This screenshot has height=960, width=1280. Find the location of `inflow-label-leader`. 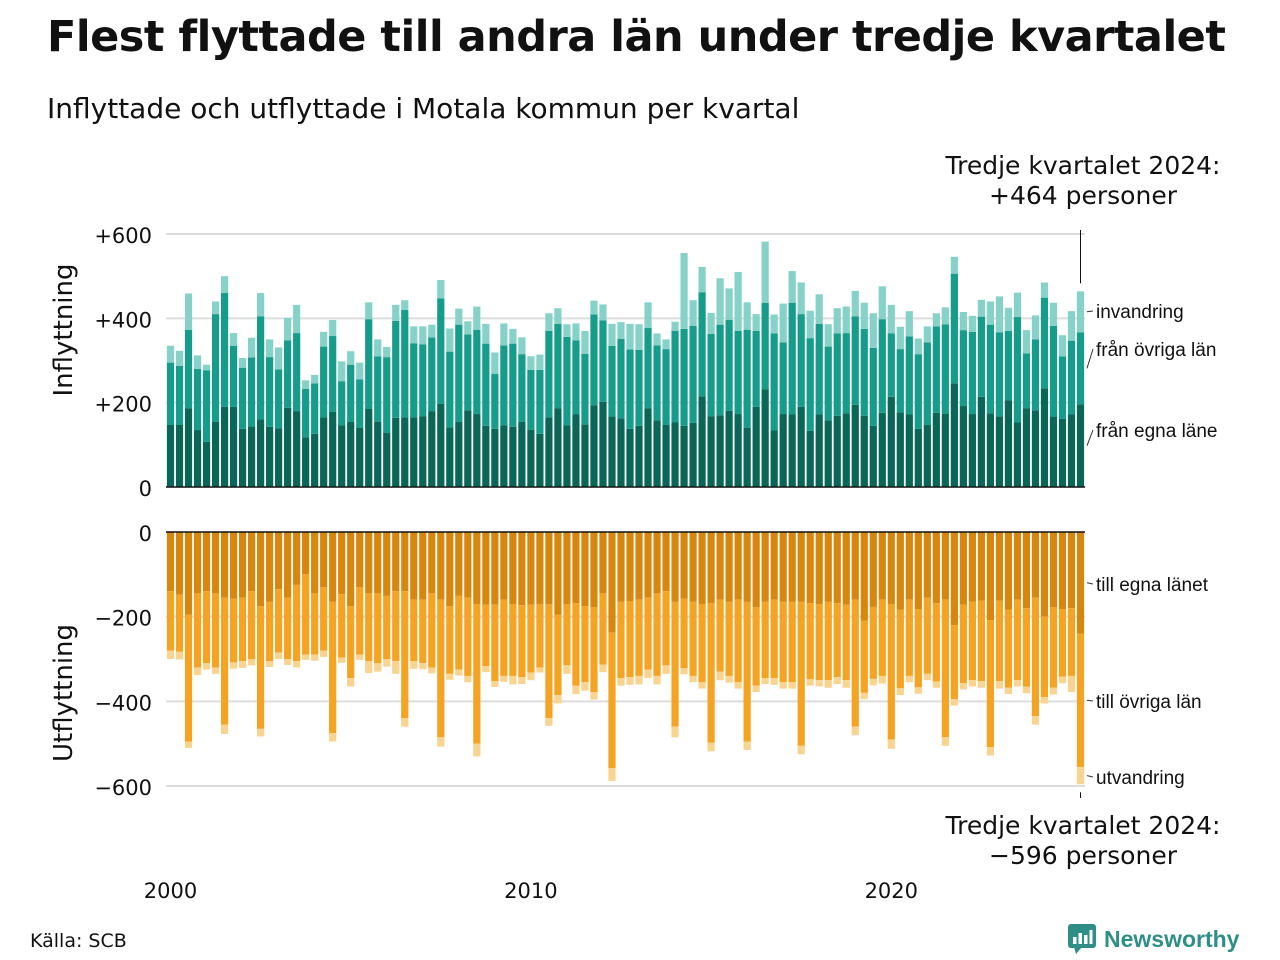

inflow-label-leader is located at coordinates (1090, 358).